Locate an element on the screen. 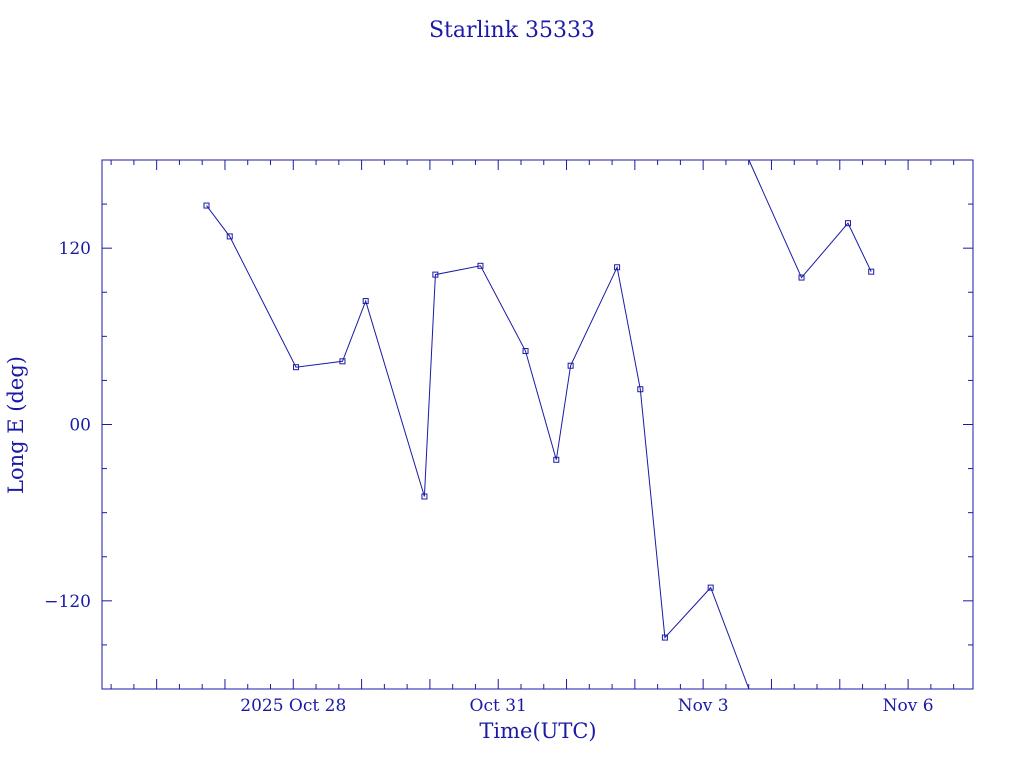 The height and width of the screenshot is (768, 1024). y-tick-label: 00 is located at coordinates (80, 426).